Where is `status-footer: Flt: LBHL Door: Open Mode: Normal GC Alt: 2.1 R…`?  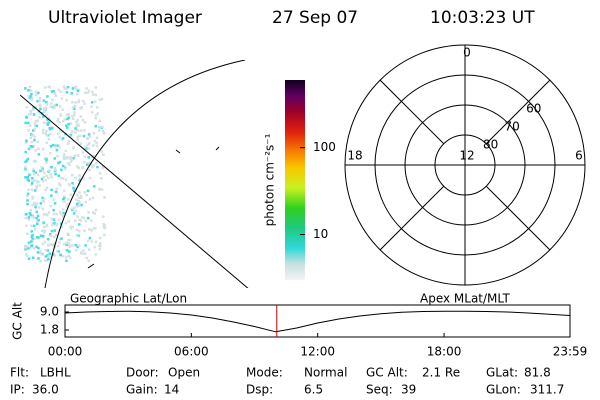 status-footer: Flt: LBHL Door: Open Mode: Normal GC Alt: 2.1 R… is located at coordinates (287, 381).